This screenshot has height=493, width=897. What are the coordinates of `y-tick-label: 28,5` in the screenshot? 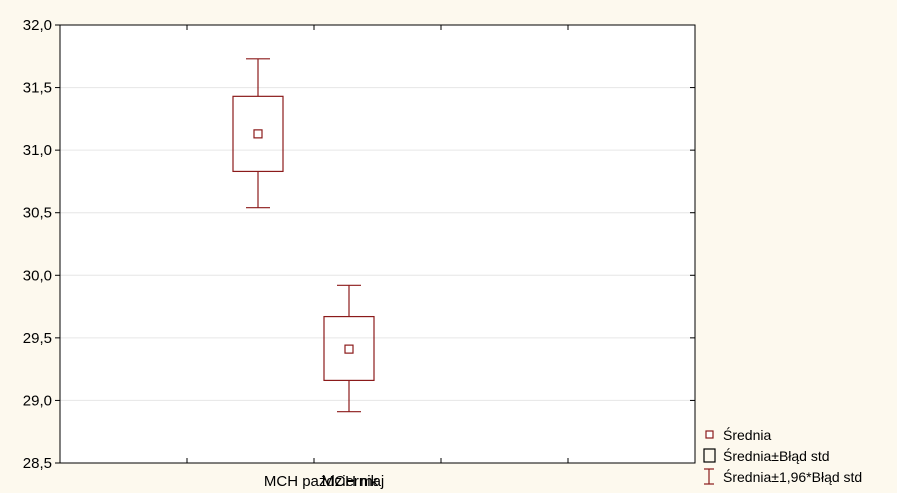 It's located at (37, 463).